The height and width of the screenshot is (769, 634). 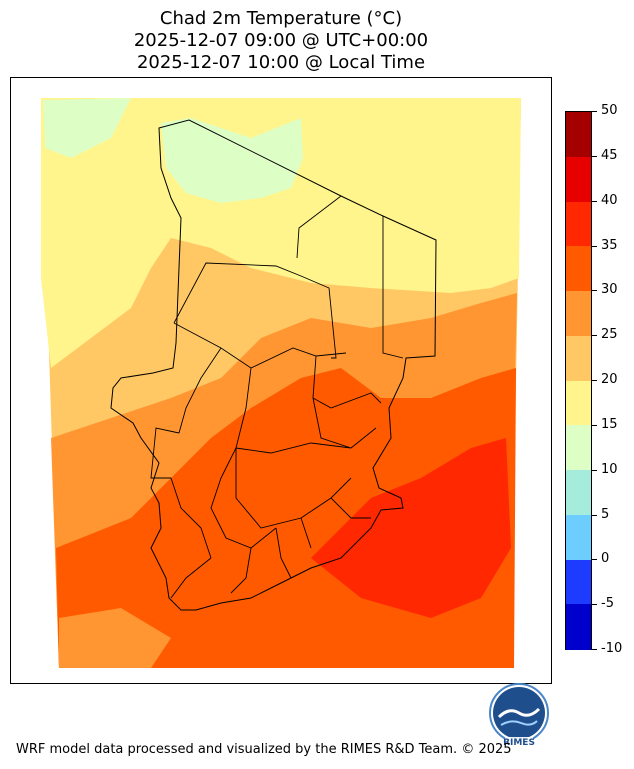 I want to click on colorbar-bin--5-0, so click(x=578, y=582).